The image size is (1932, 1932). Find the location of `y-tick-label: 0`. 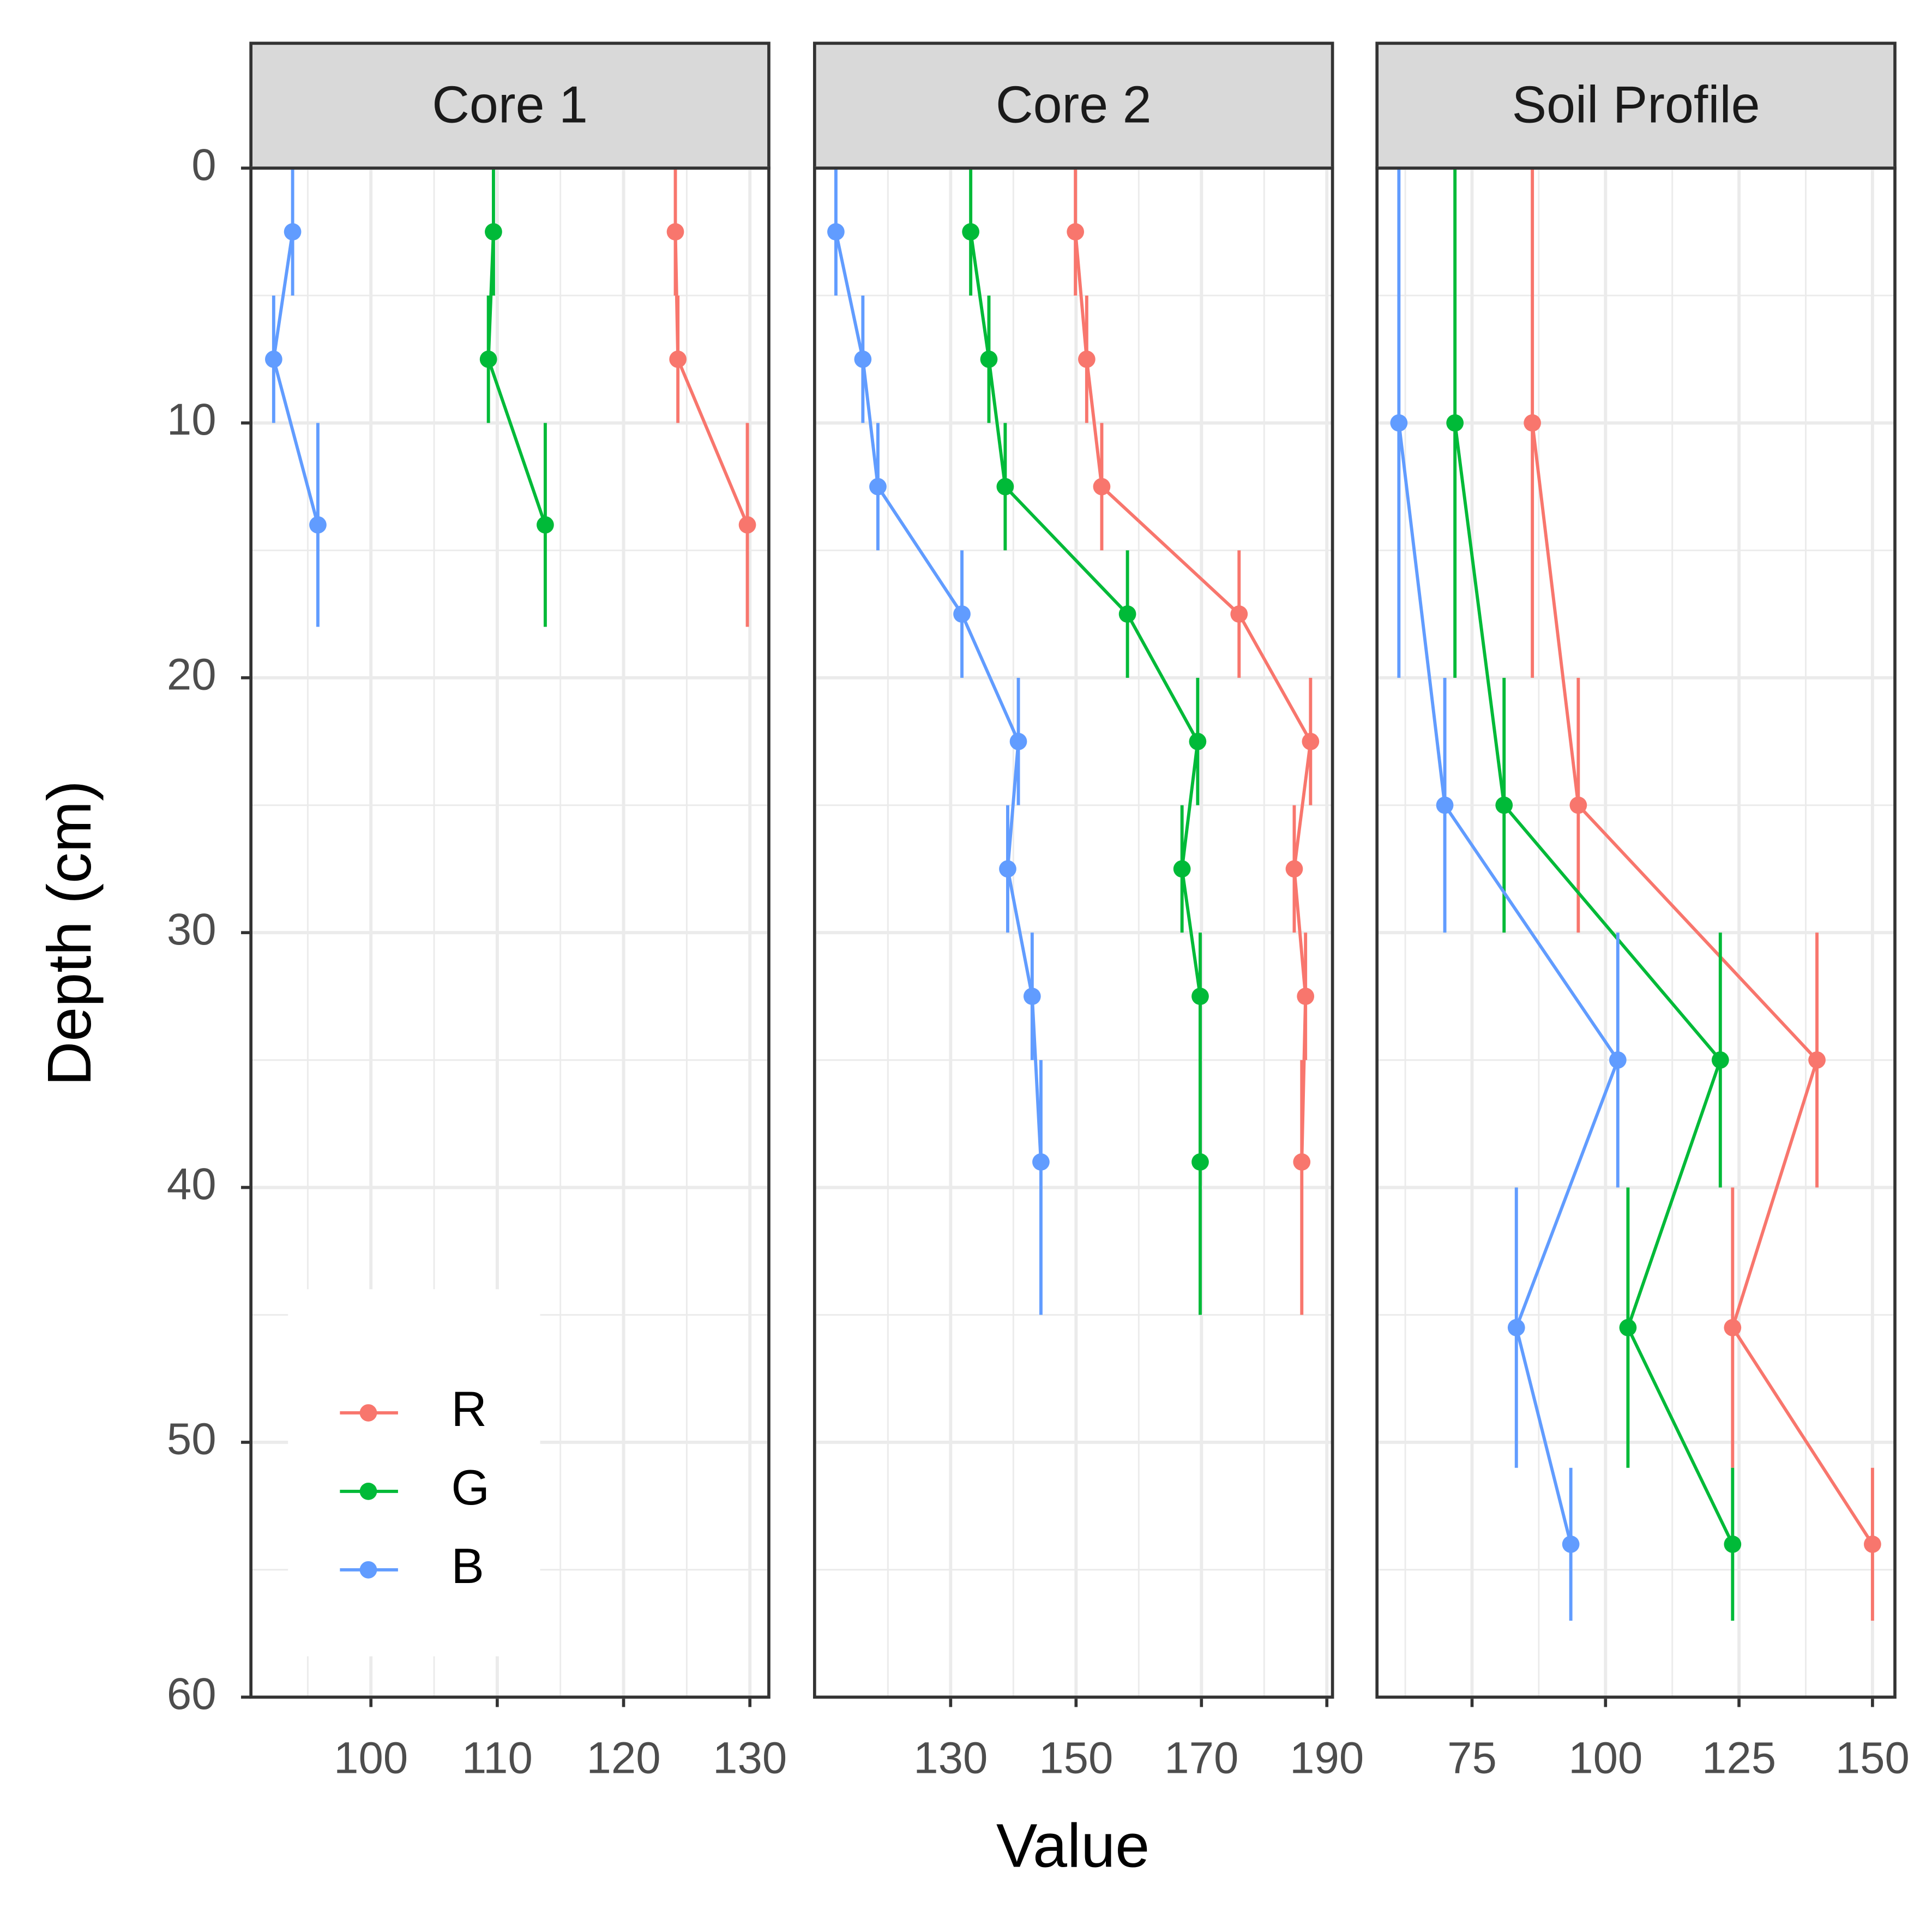

y-tick-label: 0 is located at coordinates (203, 165).